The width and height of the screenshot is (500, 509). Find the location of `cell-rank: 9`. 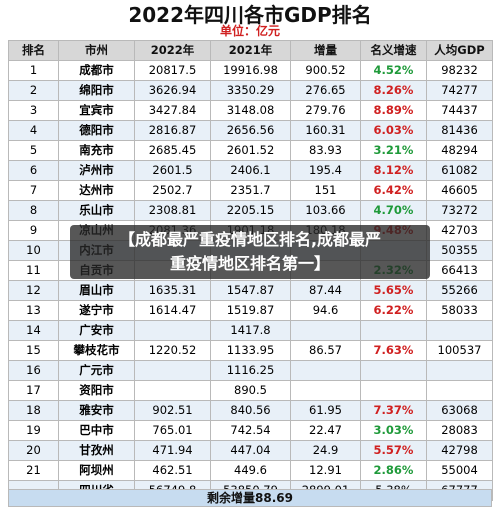

cell-rank: 9 is located at coordinates (33, 230).